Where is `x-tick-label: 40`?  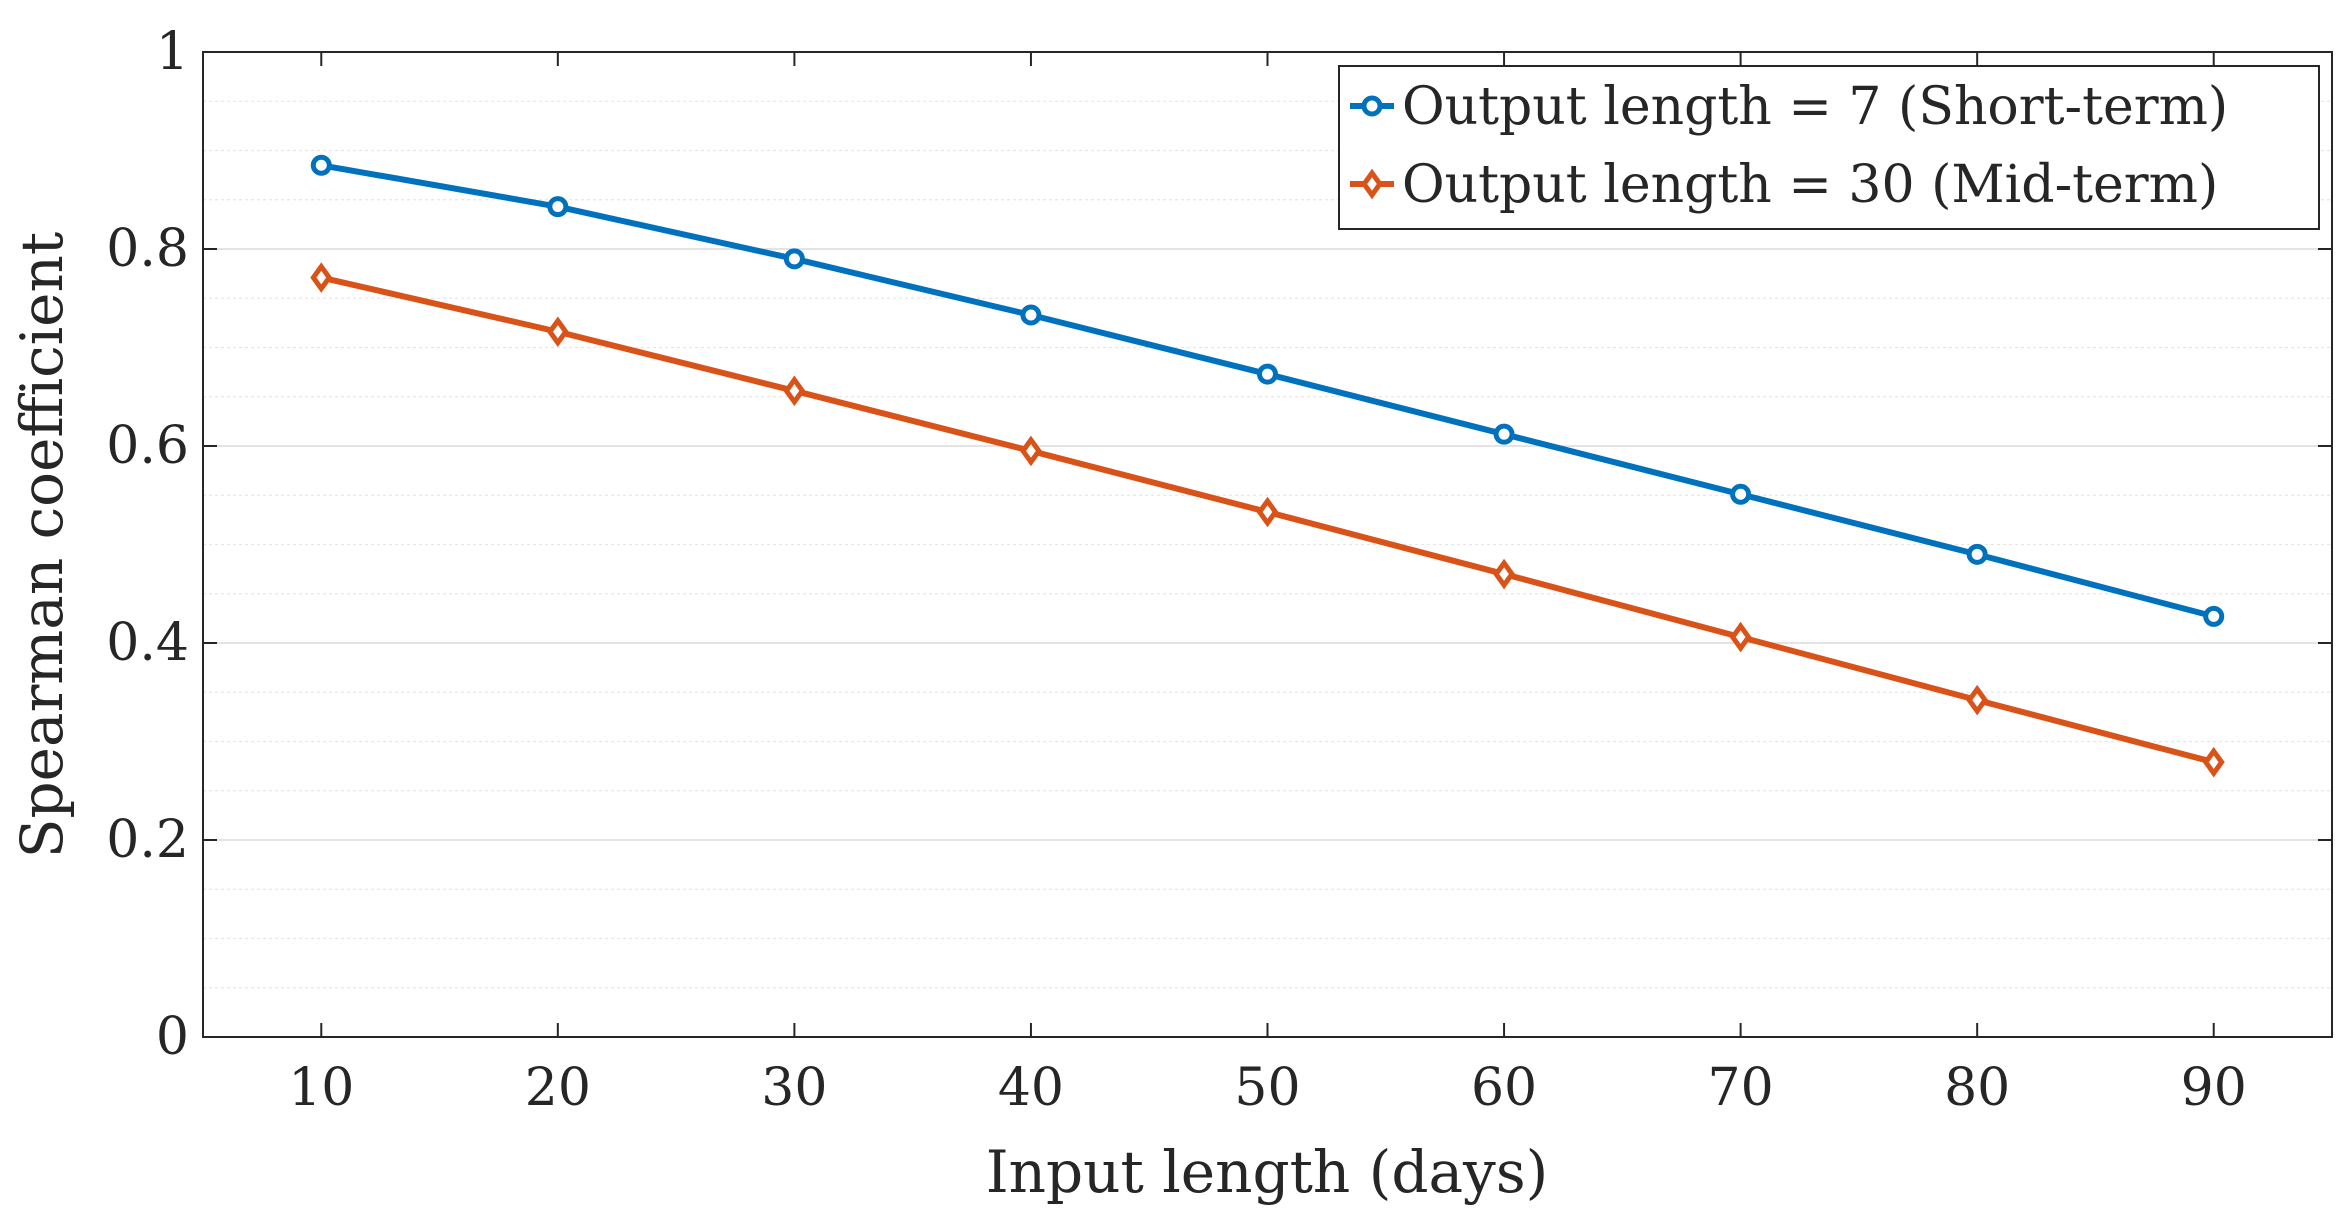
x-tick-label: 40 is located at coordinates (1031, 1088).